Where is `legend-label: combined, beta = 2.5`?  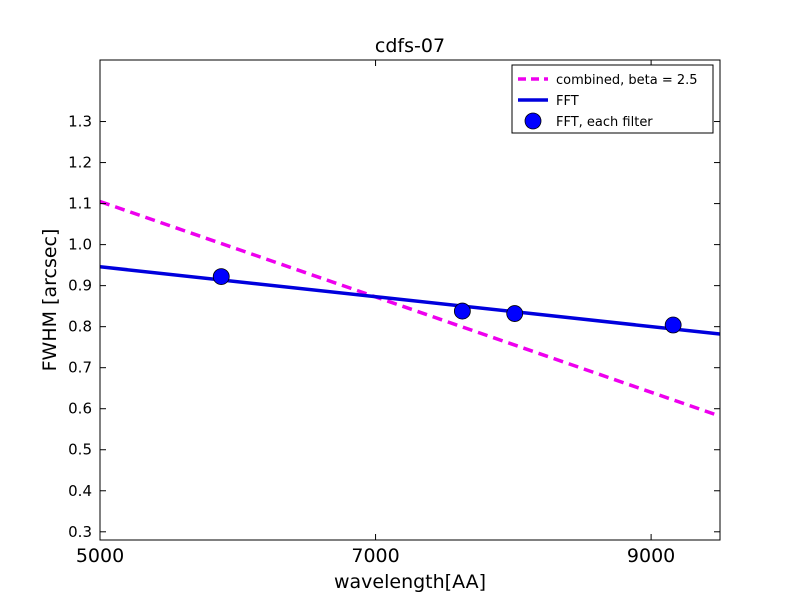
legend-label: combined, beta = 2.5 is located at coordinates (627, 80).